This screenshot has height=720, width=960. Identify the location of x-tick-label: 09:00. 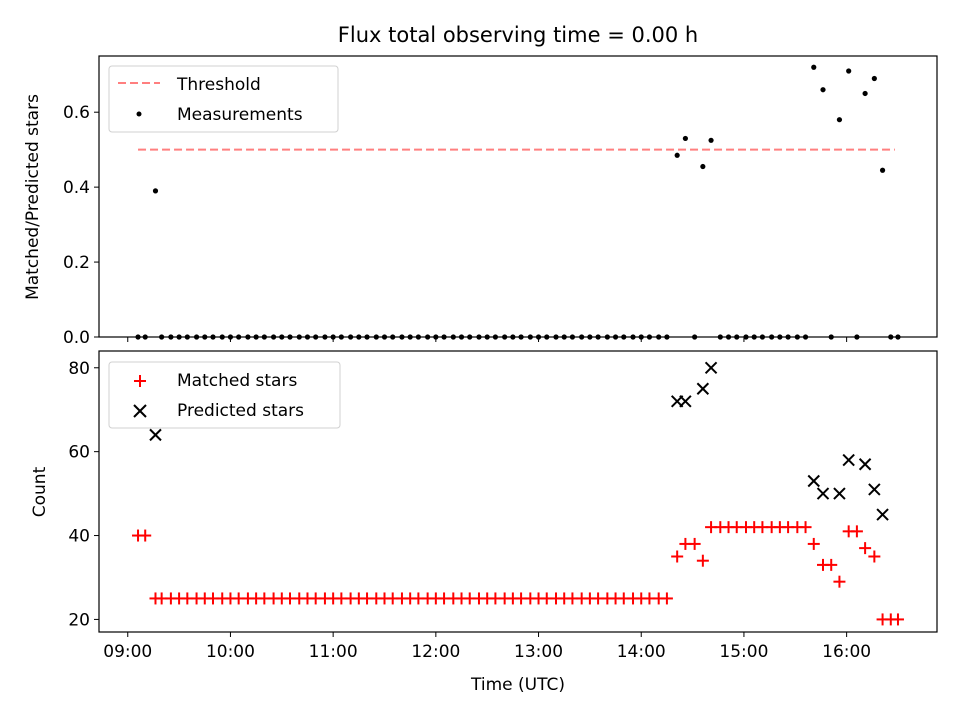
(127, 652).